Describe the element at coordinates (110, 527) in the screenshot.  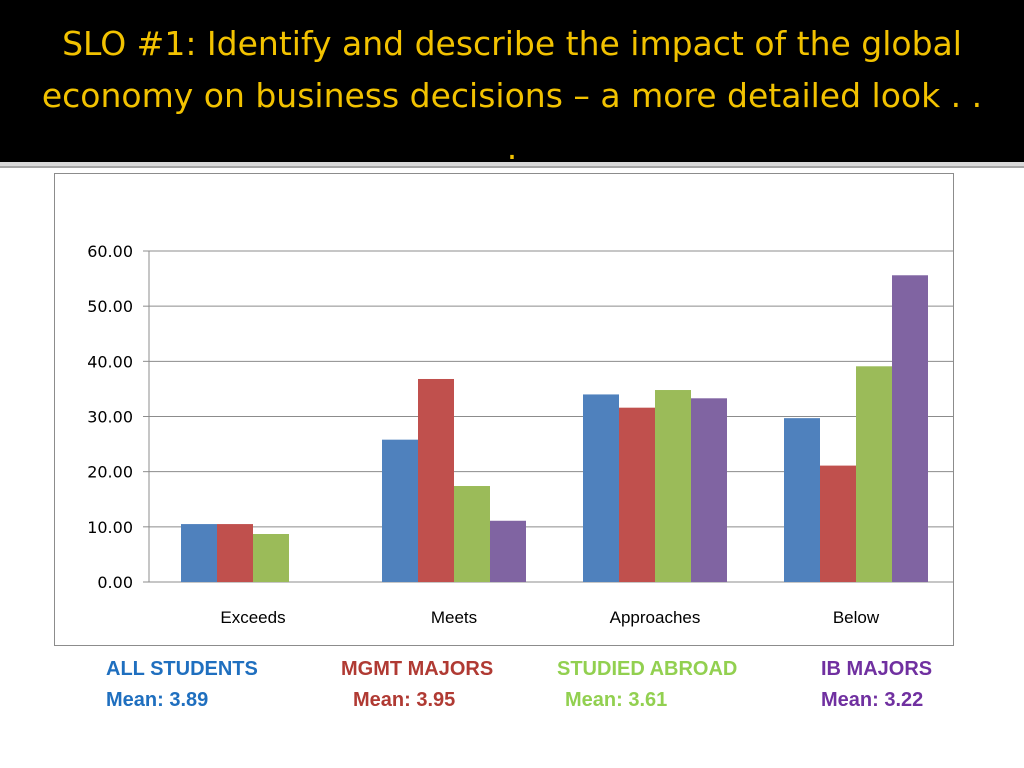
I see `y-tick-label-1: 10.00` at that location.